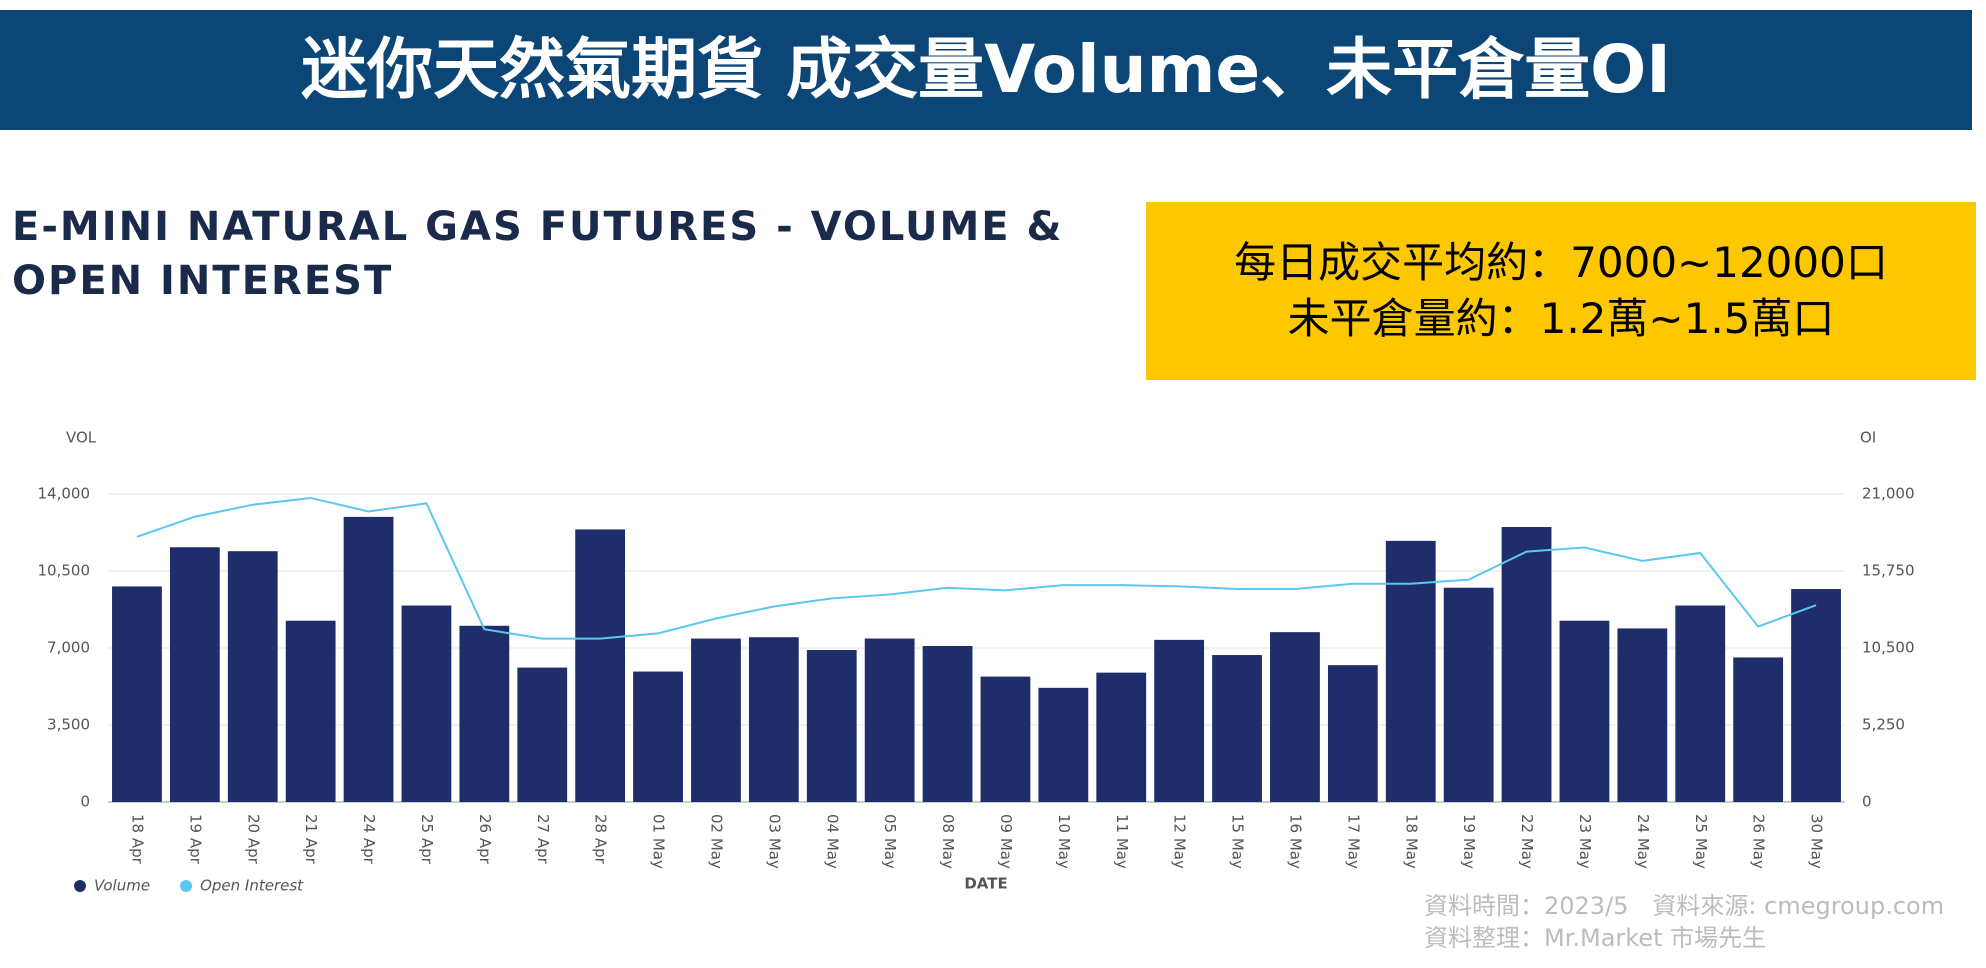 The image size is (1986, 968). What do you see at coordinates (81, 438) in the screenshot?
I see `y-axis-title: VOL` at bounding box center [81, 438].